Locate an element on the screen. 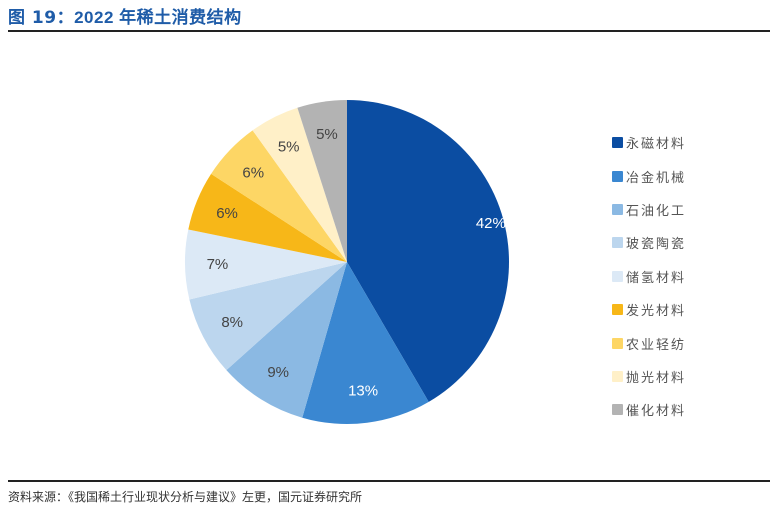 Image resolution: width=776 pixels, height=512 pixels. legend-item: 抛光材料 is located at coordinates (649, 376).